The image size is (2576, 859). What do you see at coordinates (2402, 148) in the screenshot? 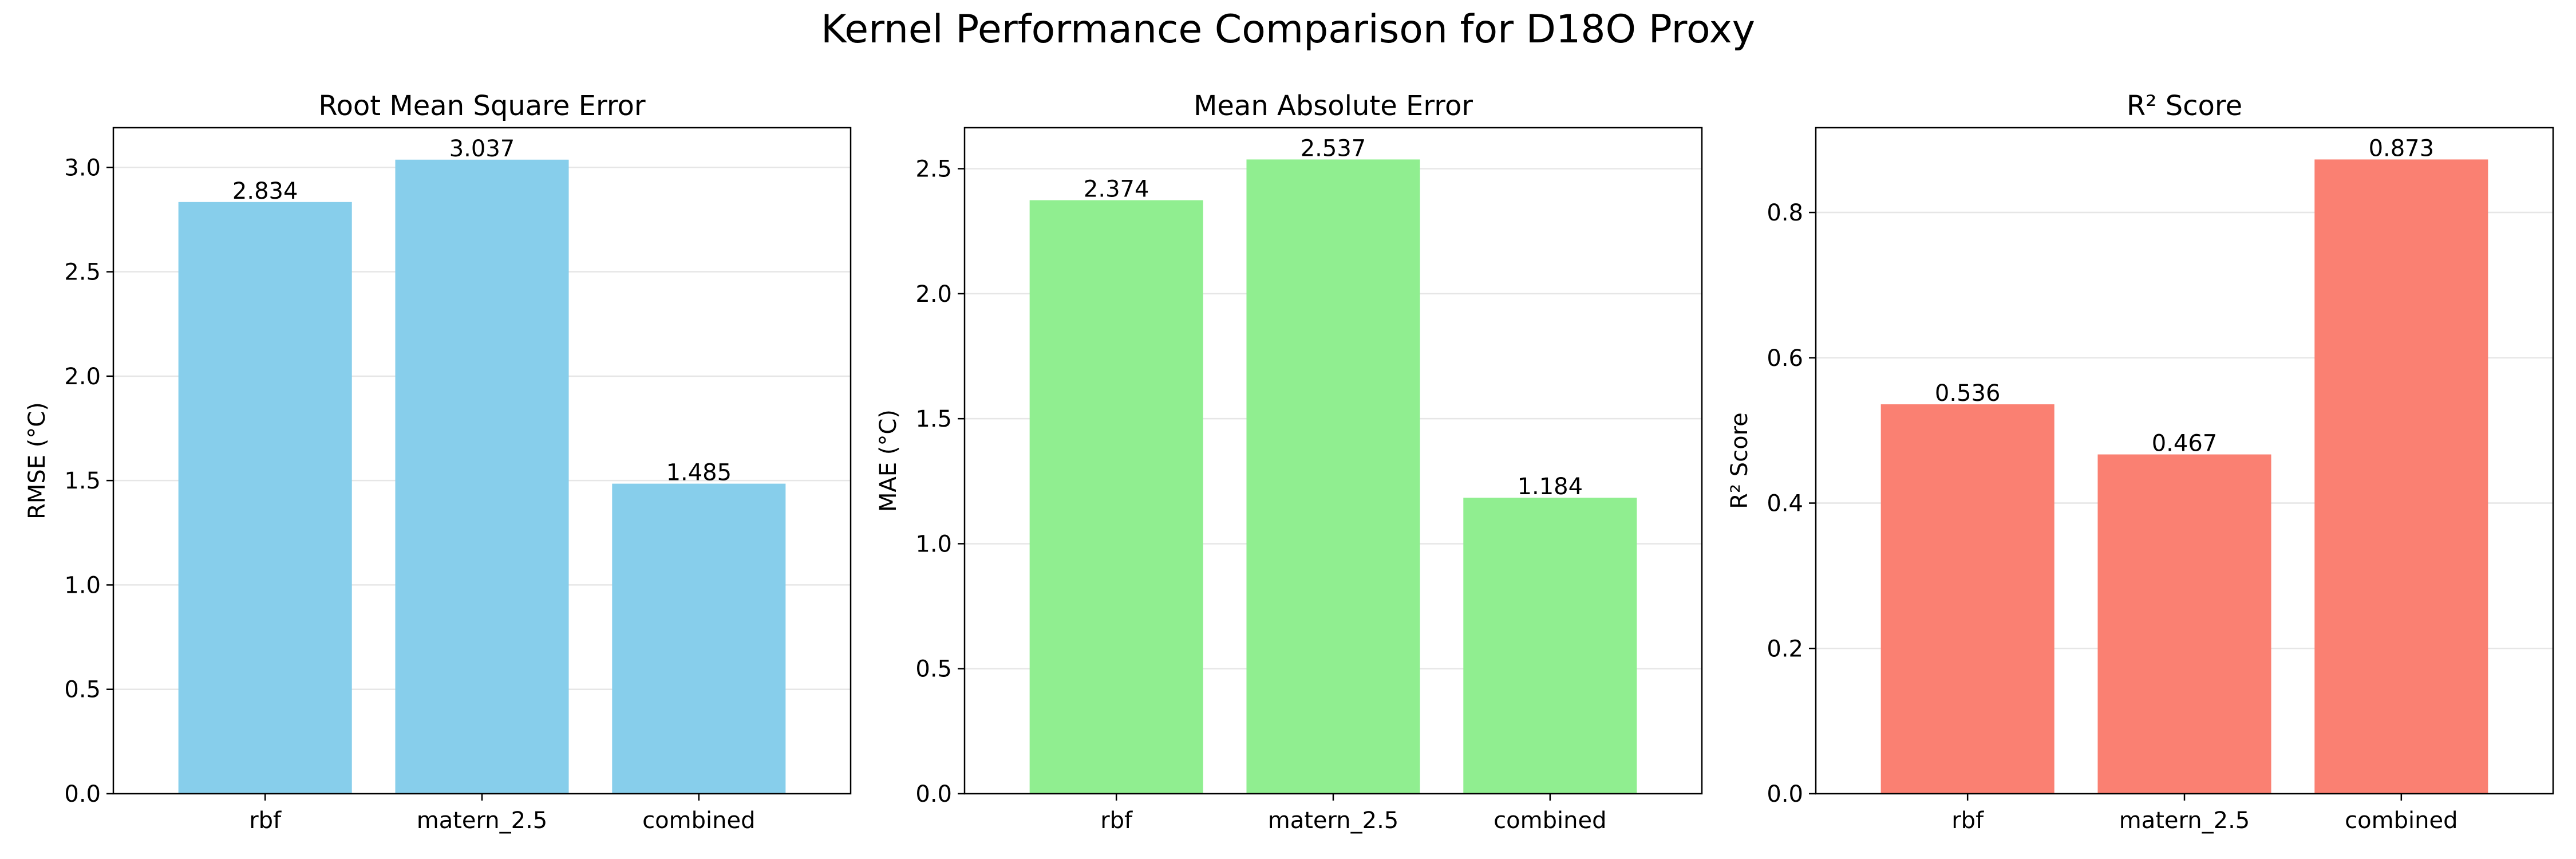
I see `bar-value-label: 0.873` at bounding box center [2402, 148].